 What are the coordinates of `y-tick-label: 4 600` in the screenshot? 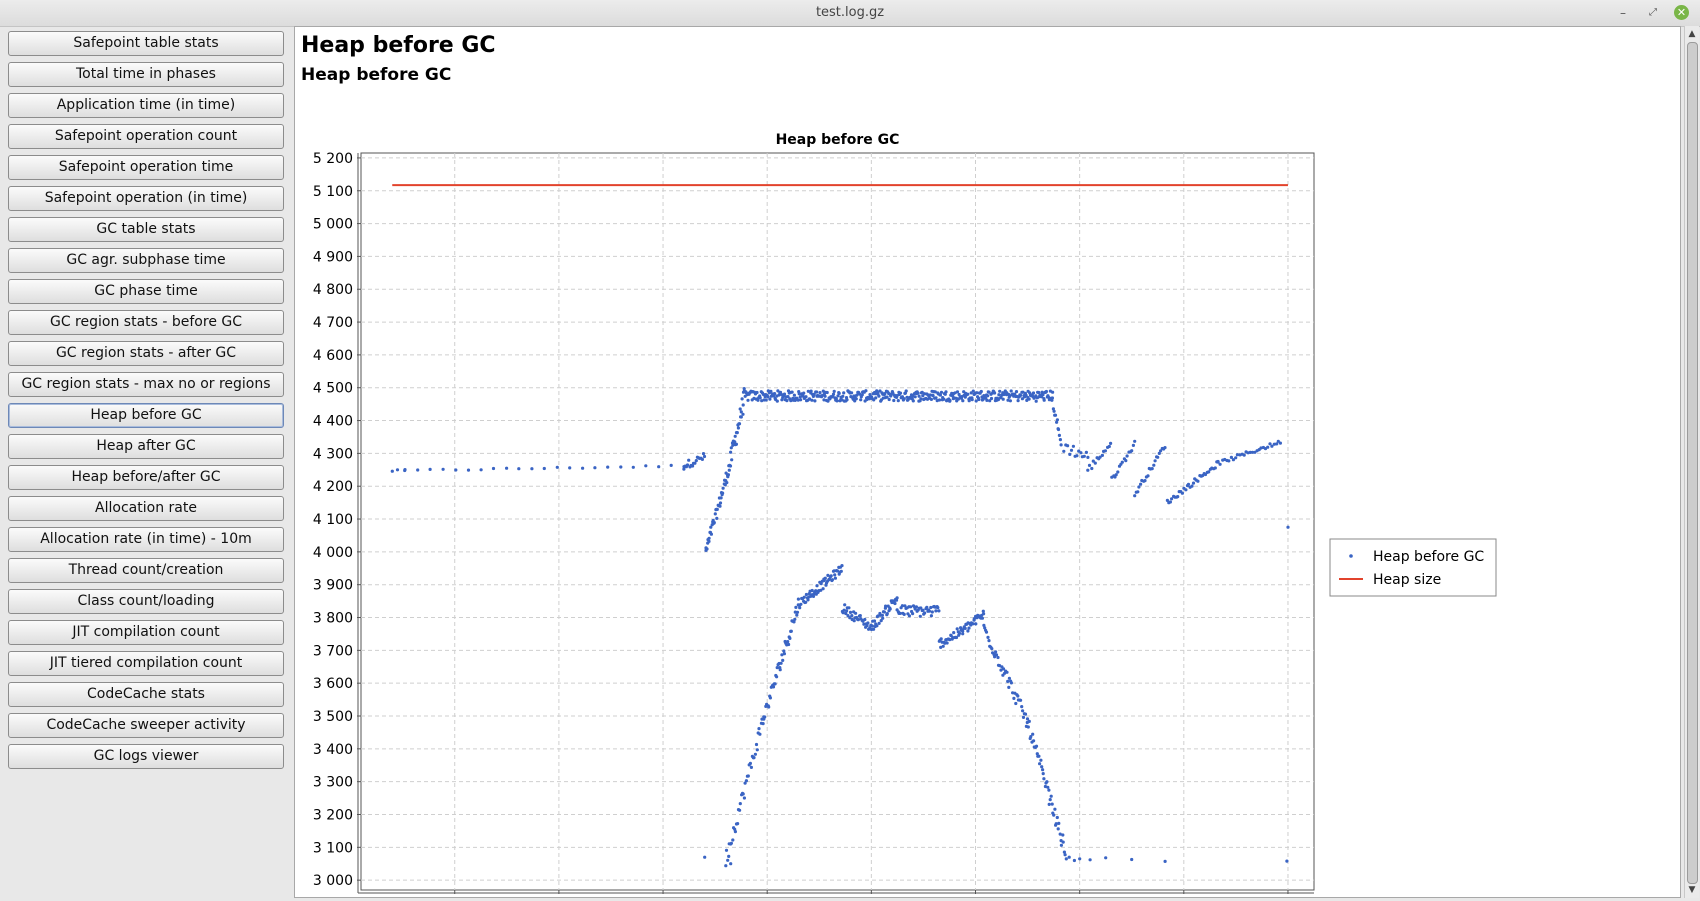 It's located at (333, 356).